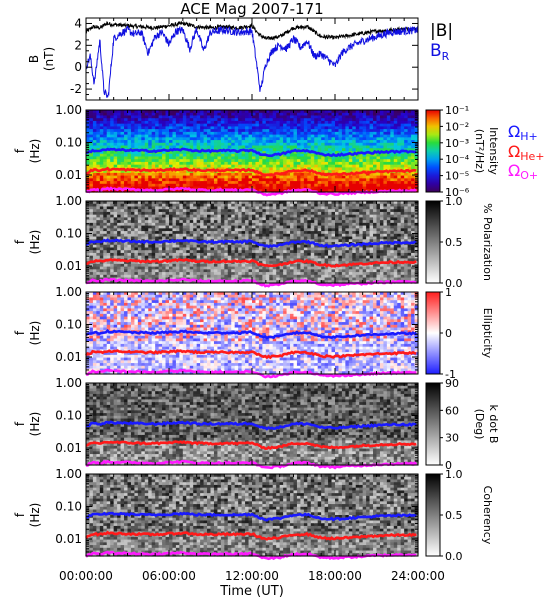 The width and height of the screenshot is (550, 600). I want to click on colorbar-power-tick-label: 10⁻², so click(457, 126).